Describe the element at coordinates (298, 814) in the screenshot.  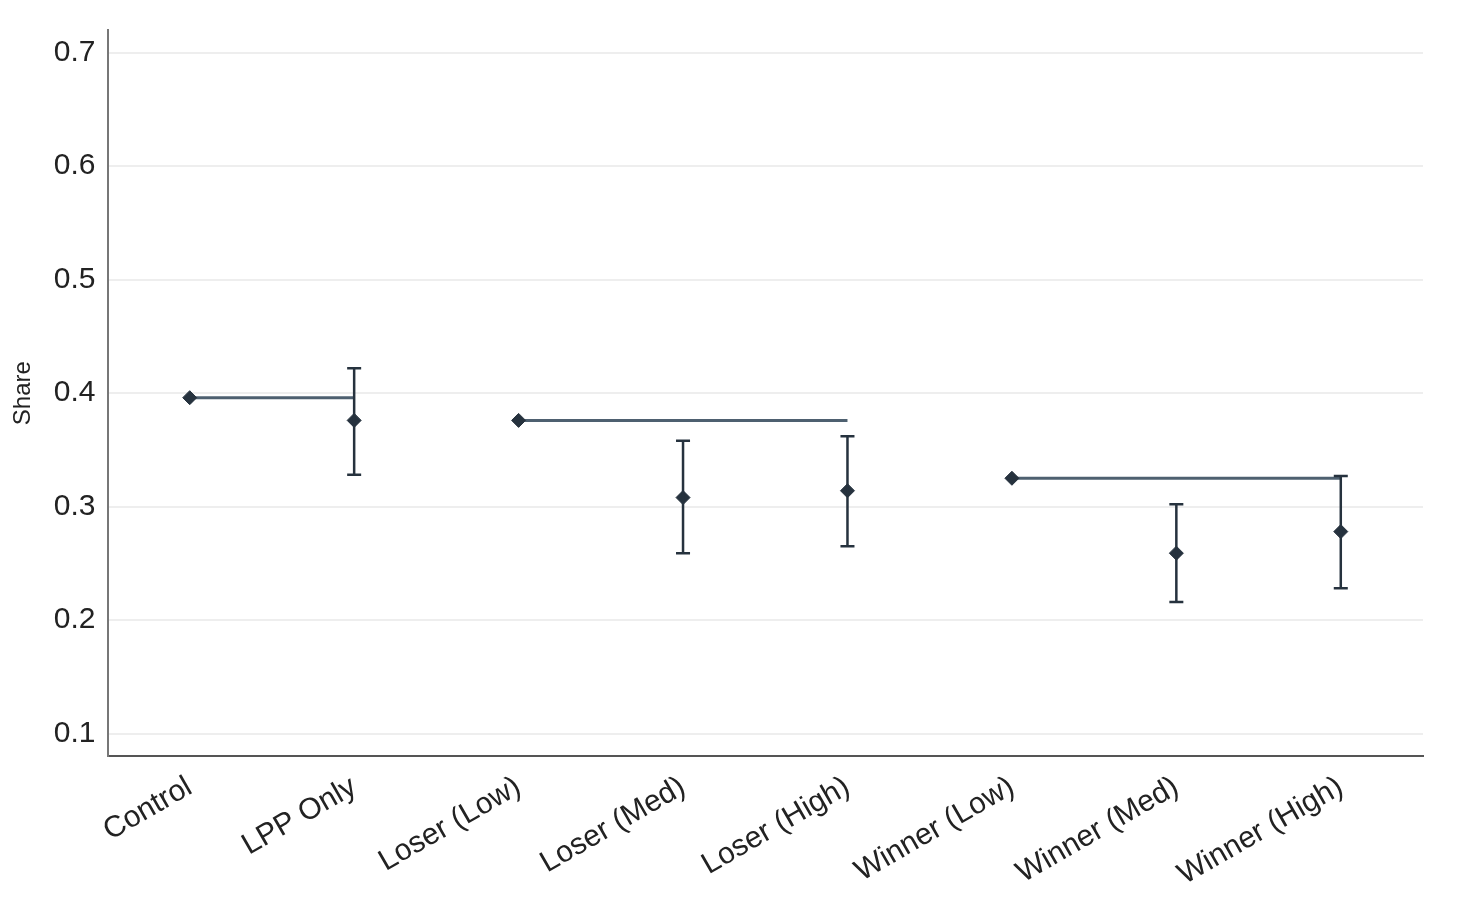
I see `x-tick-label: LPP Only` at that location.